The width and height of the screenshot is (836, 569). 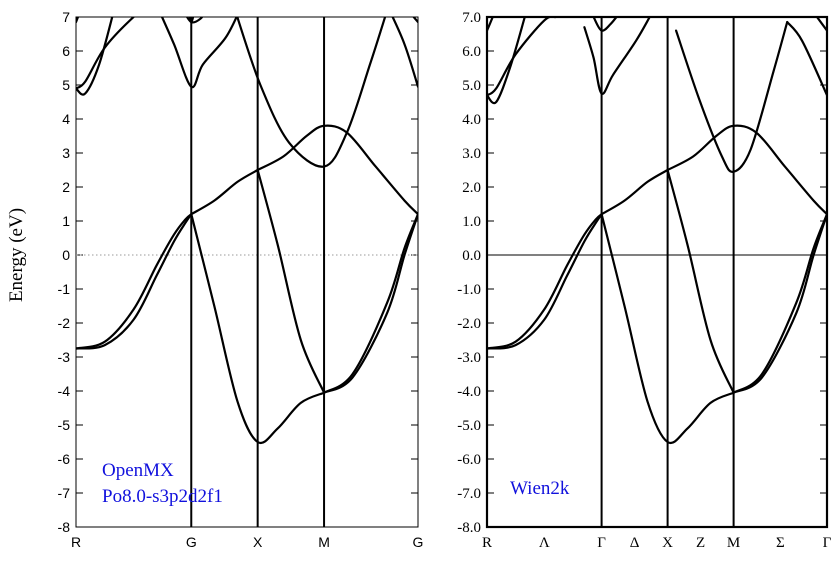 I want to click on openmx-y-tick-label: -5, so click(x=64, y=425).